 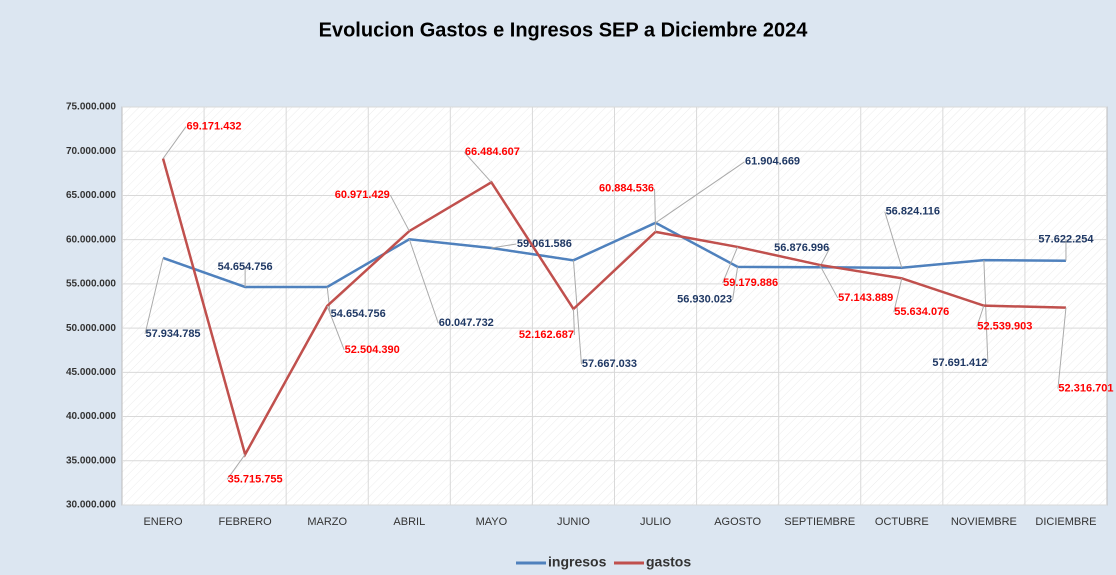 I want to click on x-tick-label: ENERO, so click(x=163, y=522).